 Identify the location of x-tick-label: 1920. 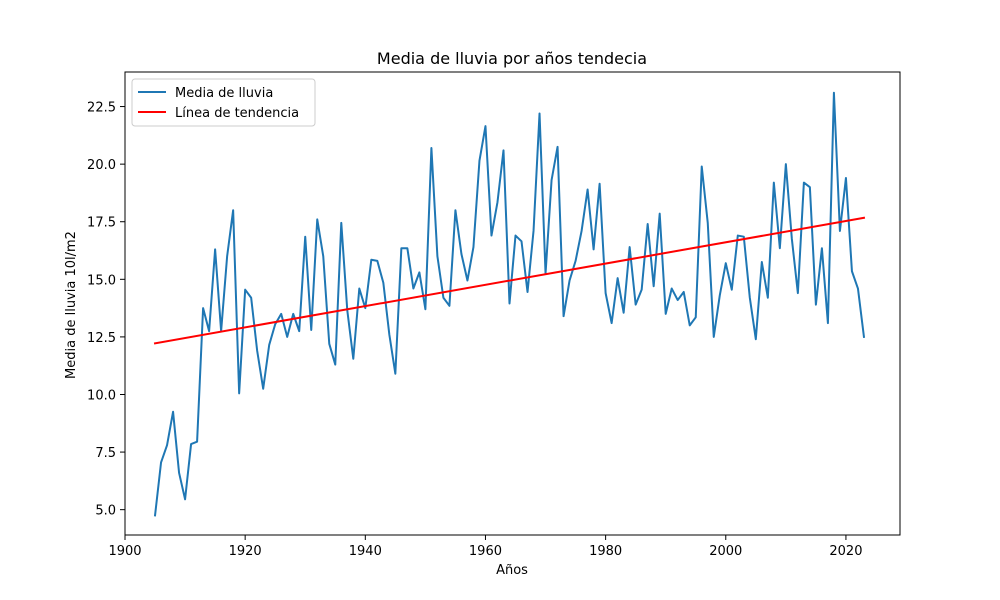
(245, 551).